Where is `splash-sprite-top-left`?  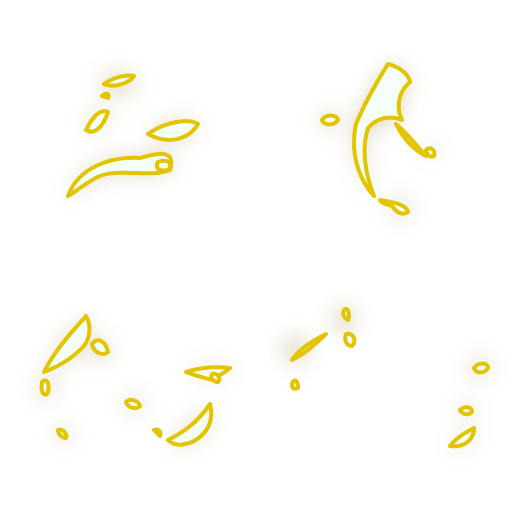
splash-sprite-top-left is located at coordinates (133, 135).